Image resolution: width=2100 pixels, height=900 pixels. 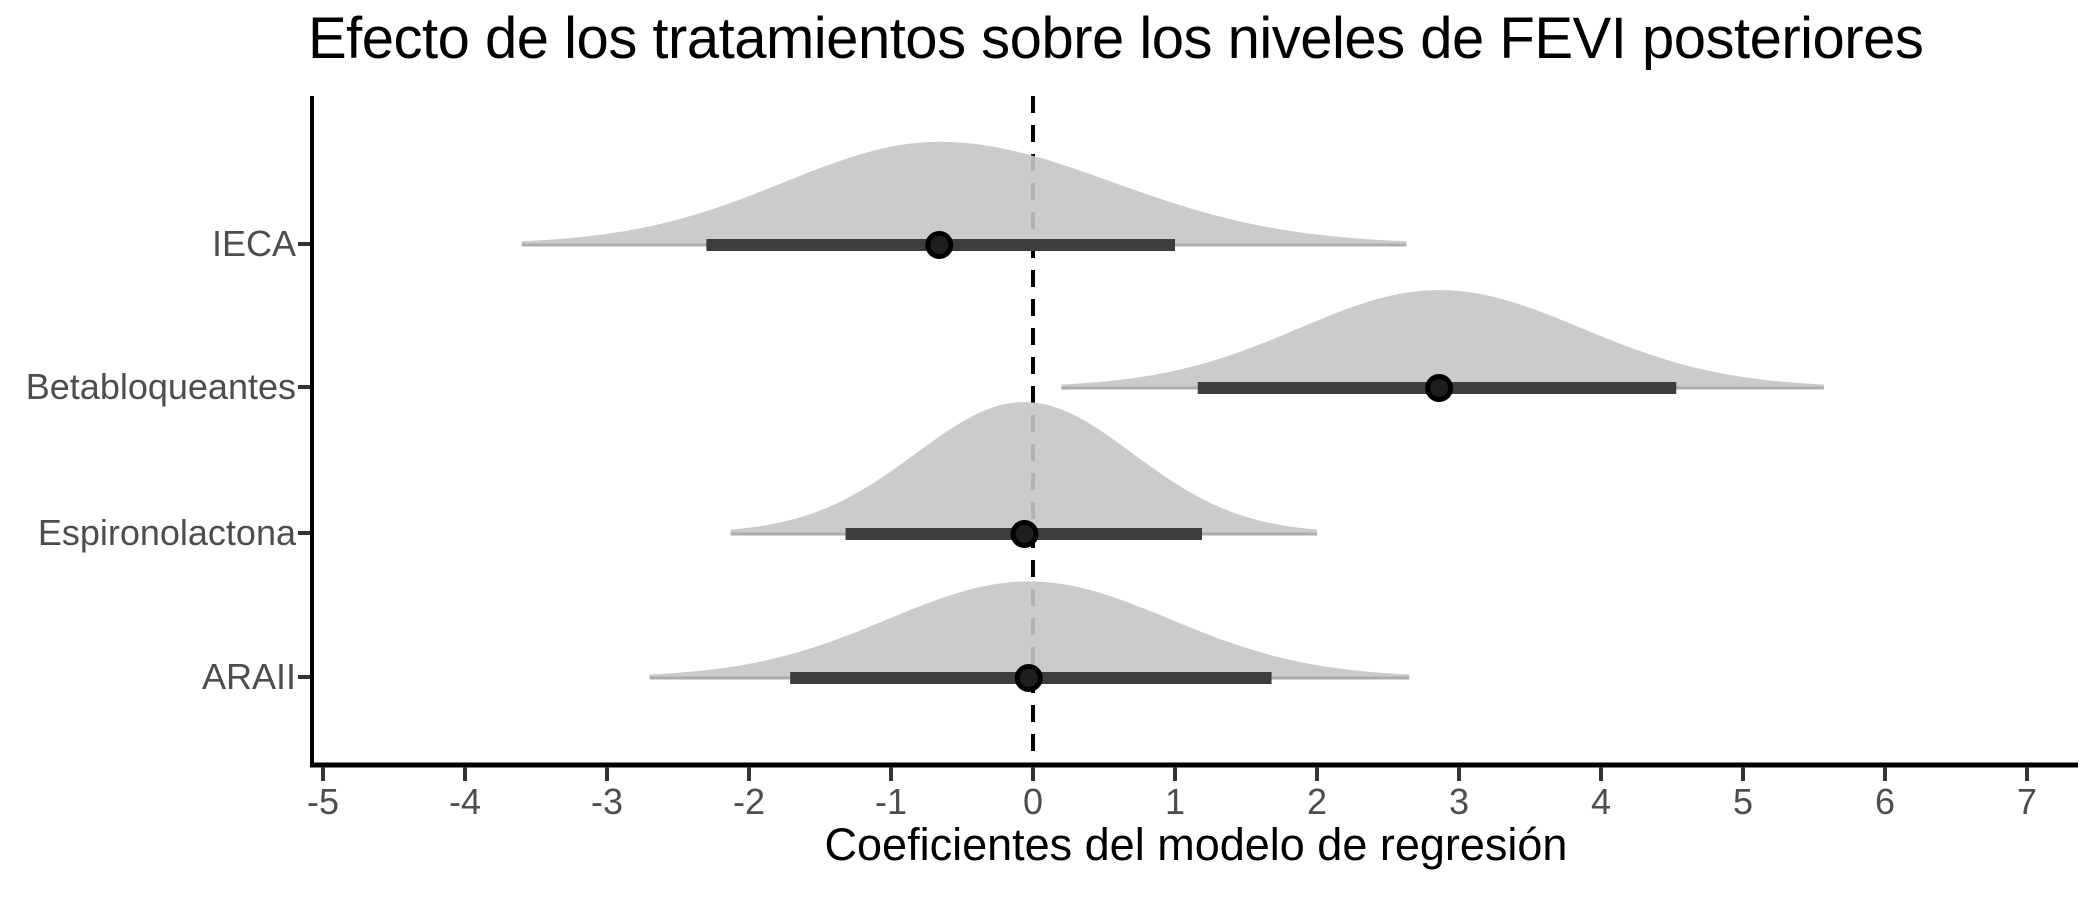 What do you see at coordinates (1028, 678) in the screenshot?
I see `point-estimate-ARAII` at bounding box center [1028, 678].